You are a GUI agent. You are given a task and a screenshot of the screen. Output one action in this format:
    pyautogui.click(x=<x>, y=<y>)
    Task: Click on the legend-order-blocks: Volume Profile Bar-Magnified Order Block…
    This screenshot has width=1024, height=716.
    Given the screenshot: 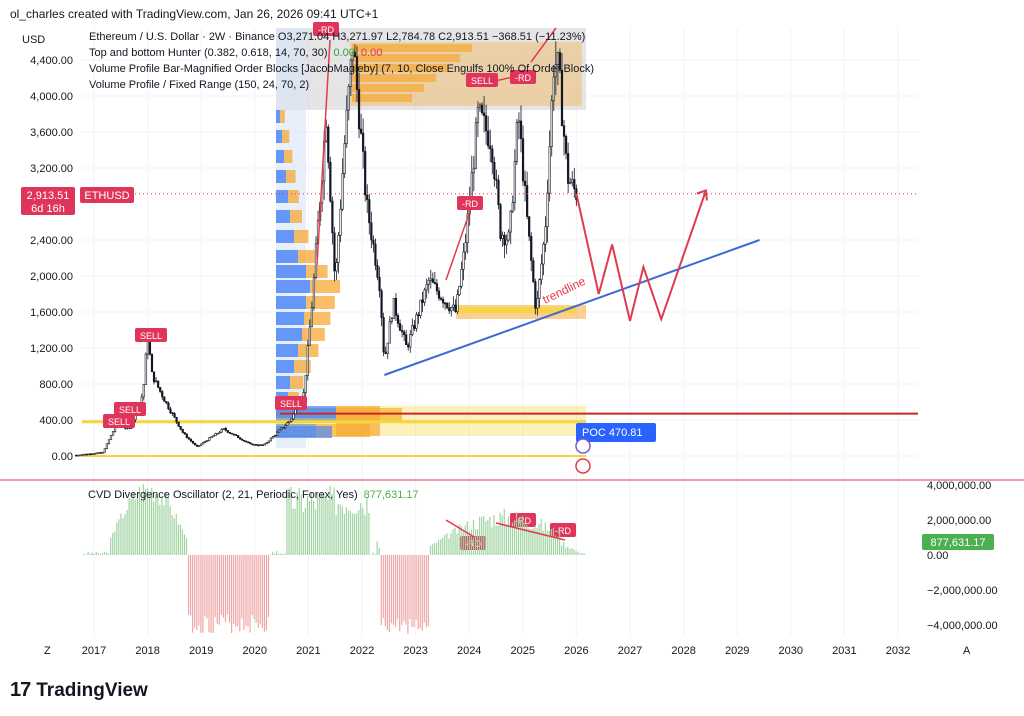 What is the action you would take?
    pyautogui.click(x=341, y=69)
    